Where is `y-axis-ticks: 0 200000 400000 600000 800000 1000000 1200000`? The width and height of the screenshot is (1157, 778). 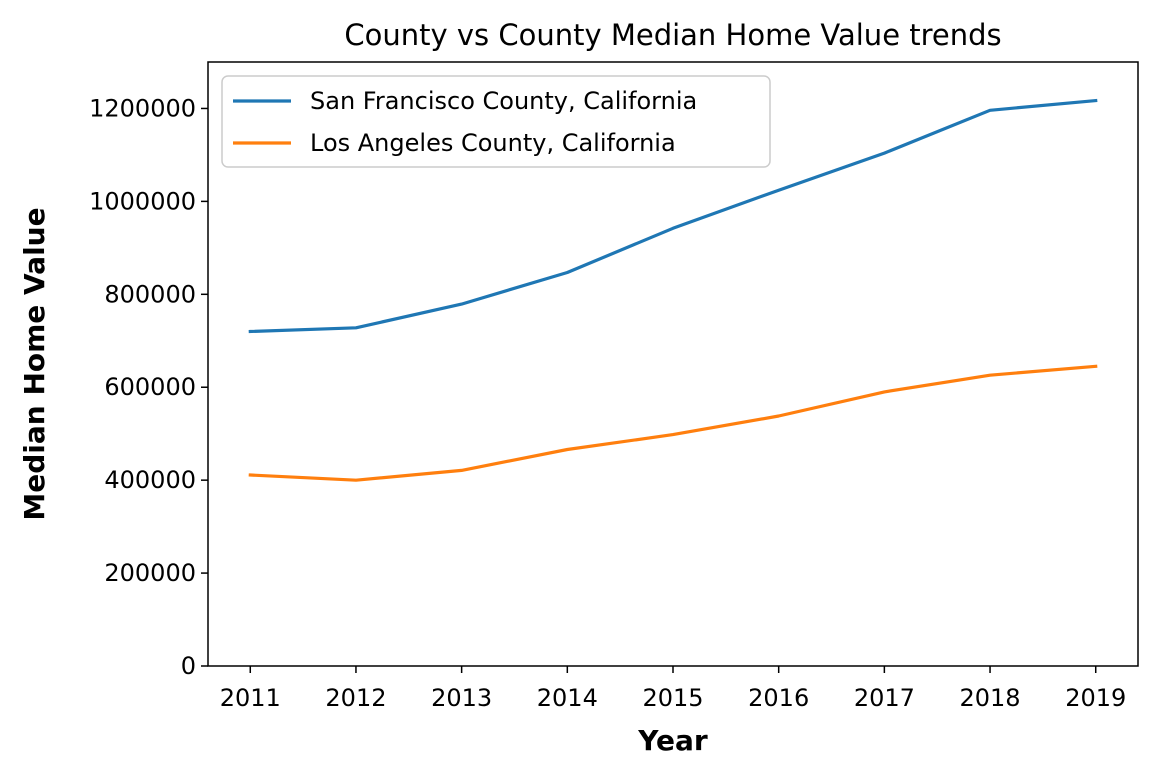 y-axis-ticks: 0 200000 400000 600000 800000 1000000 1200000 is located at coordinates (148, 387).